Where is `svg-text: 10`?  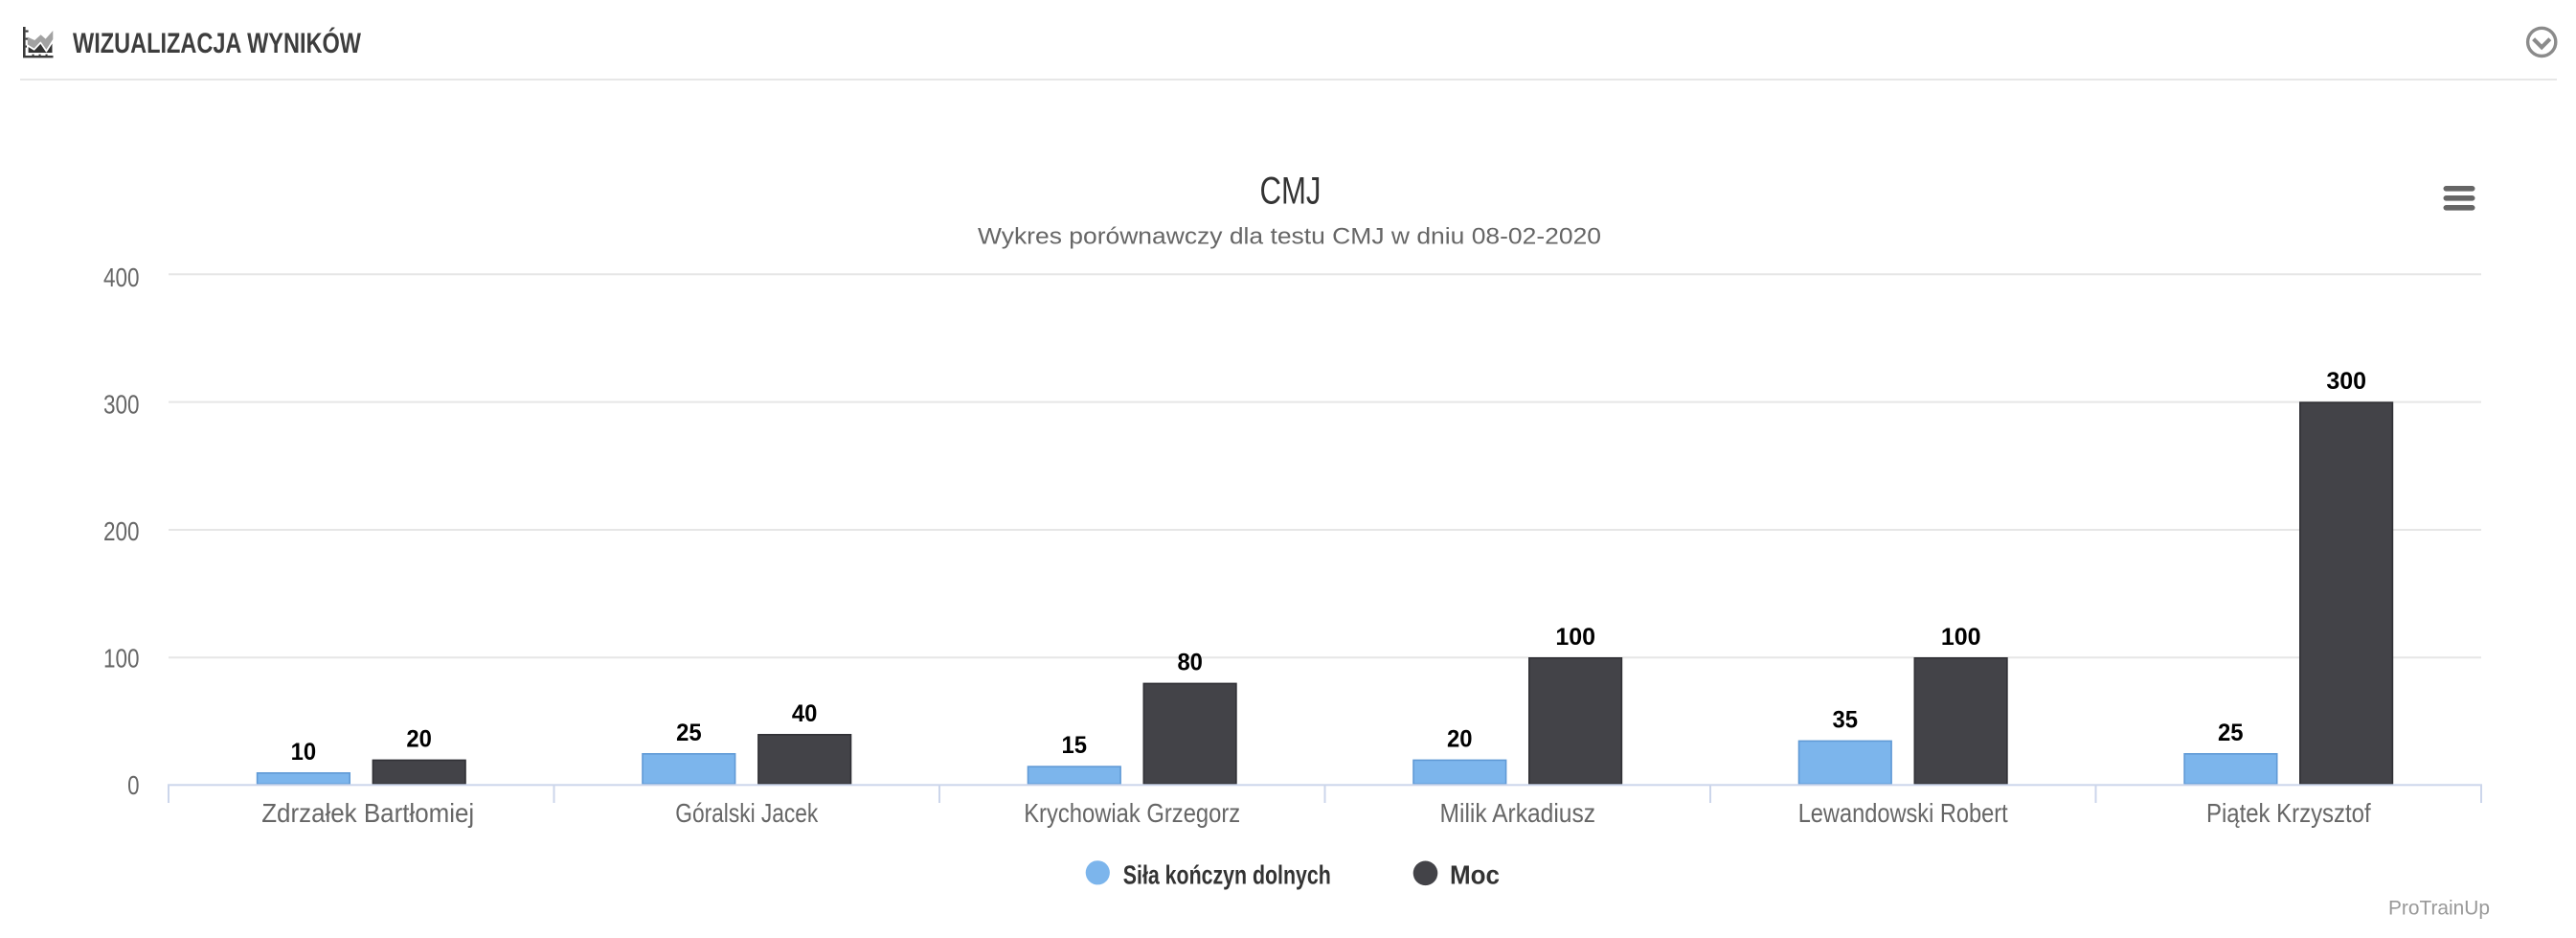
svg-text: 10 is located at coordinates (304, 752).